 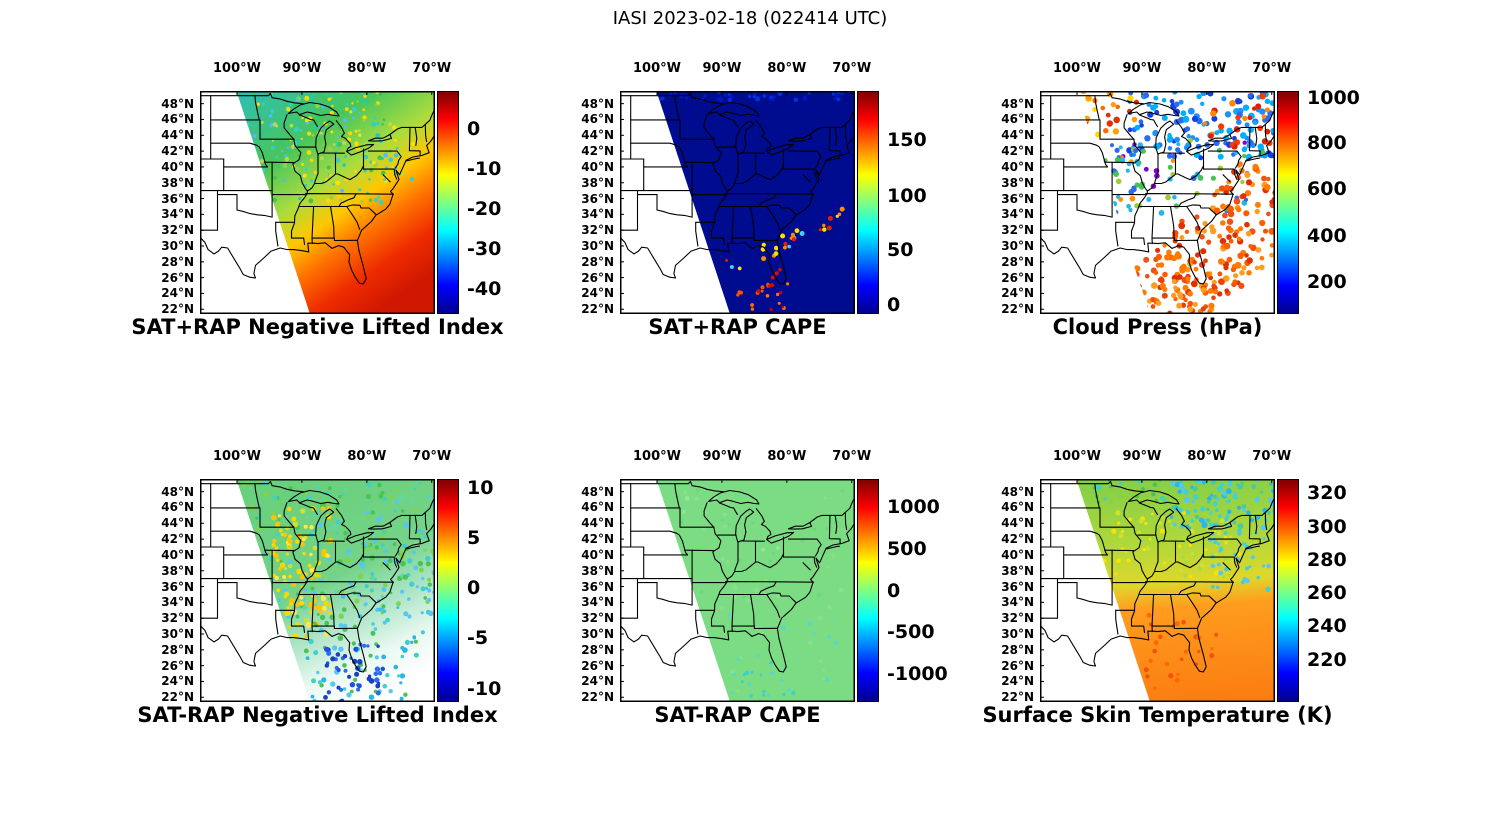 What do you see at coordinates (480, 487) in the screenshot?
I see `colorbar-tick-label: 10` at bounding box center [480, 487].